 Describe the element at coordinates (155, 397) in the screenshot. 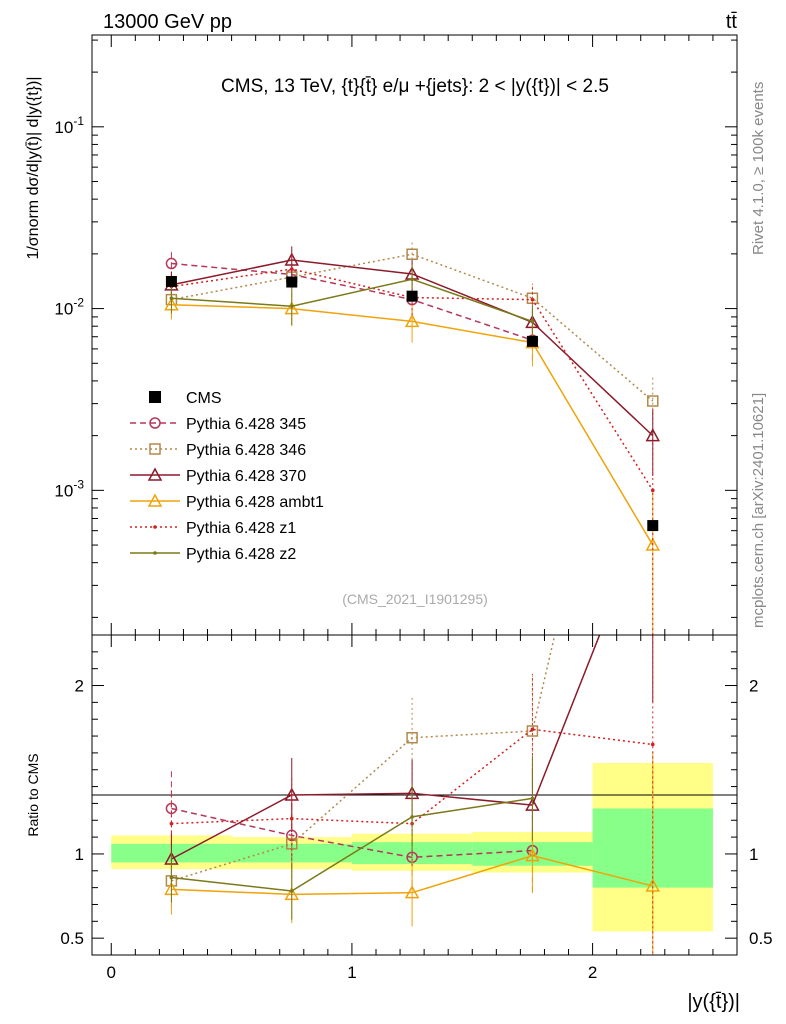

I see `legend-marker-cms` at that location.